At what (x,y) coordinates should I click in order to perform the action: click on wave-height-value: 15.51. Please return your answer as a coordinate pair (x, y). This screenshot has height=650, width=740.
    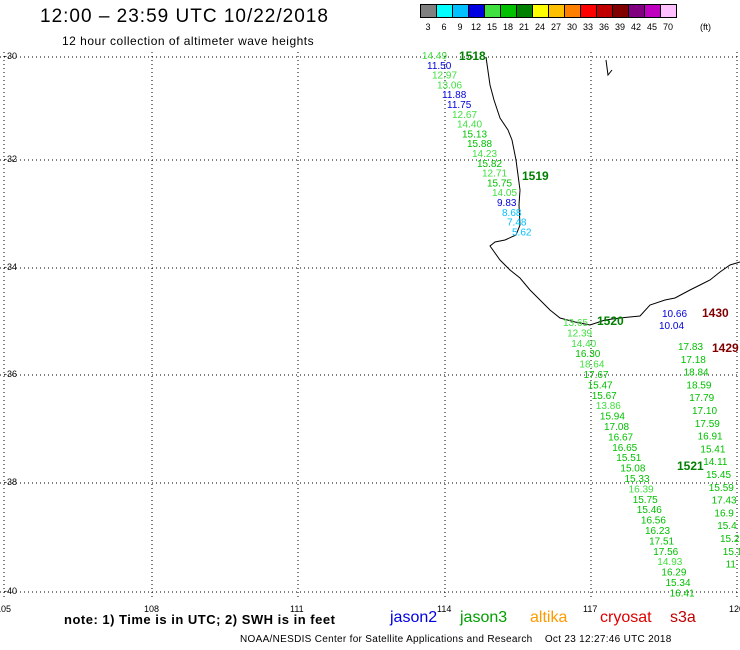
    Looking at the image, I should click on (628, 458).